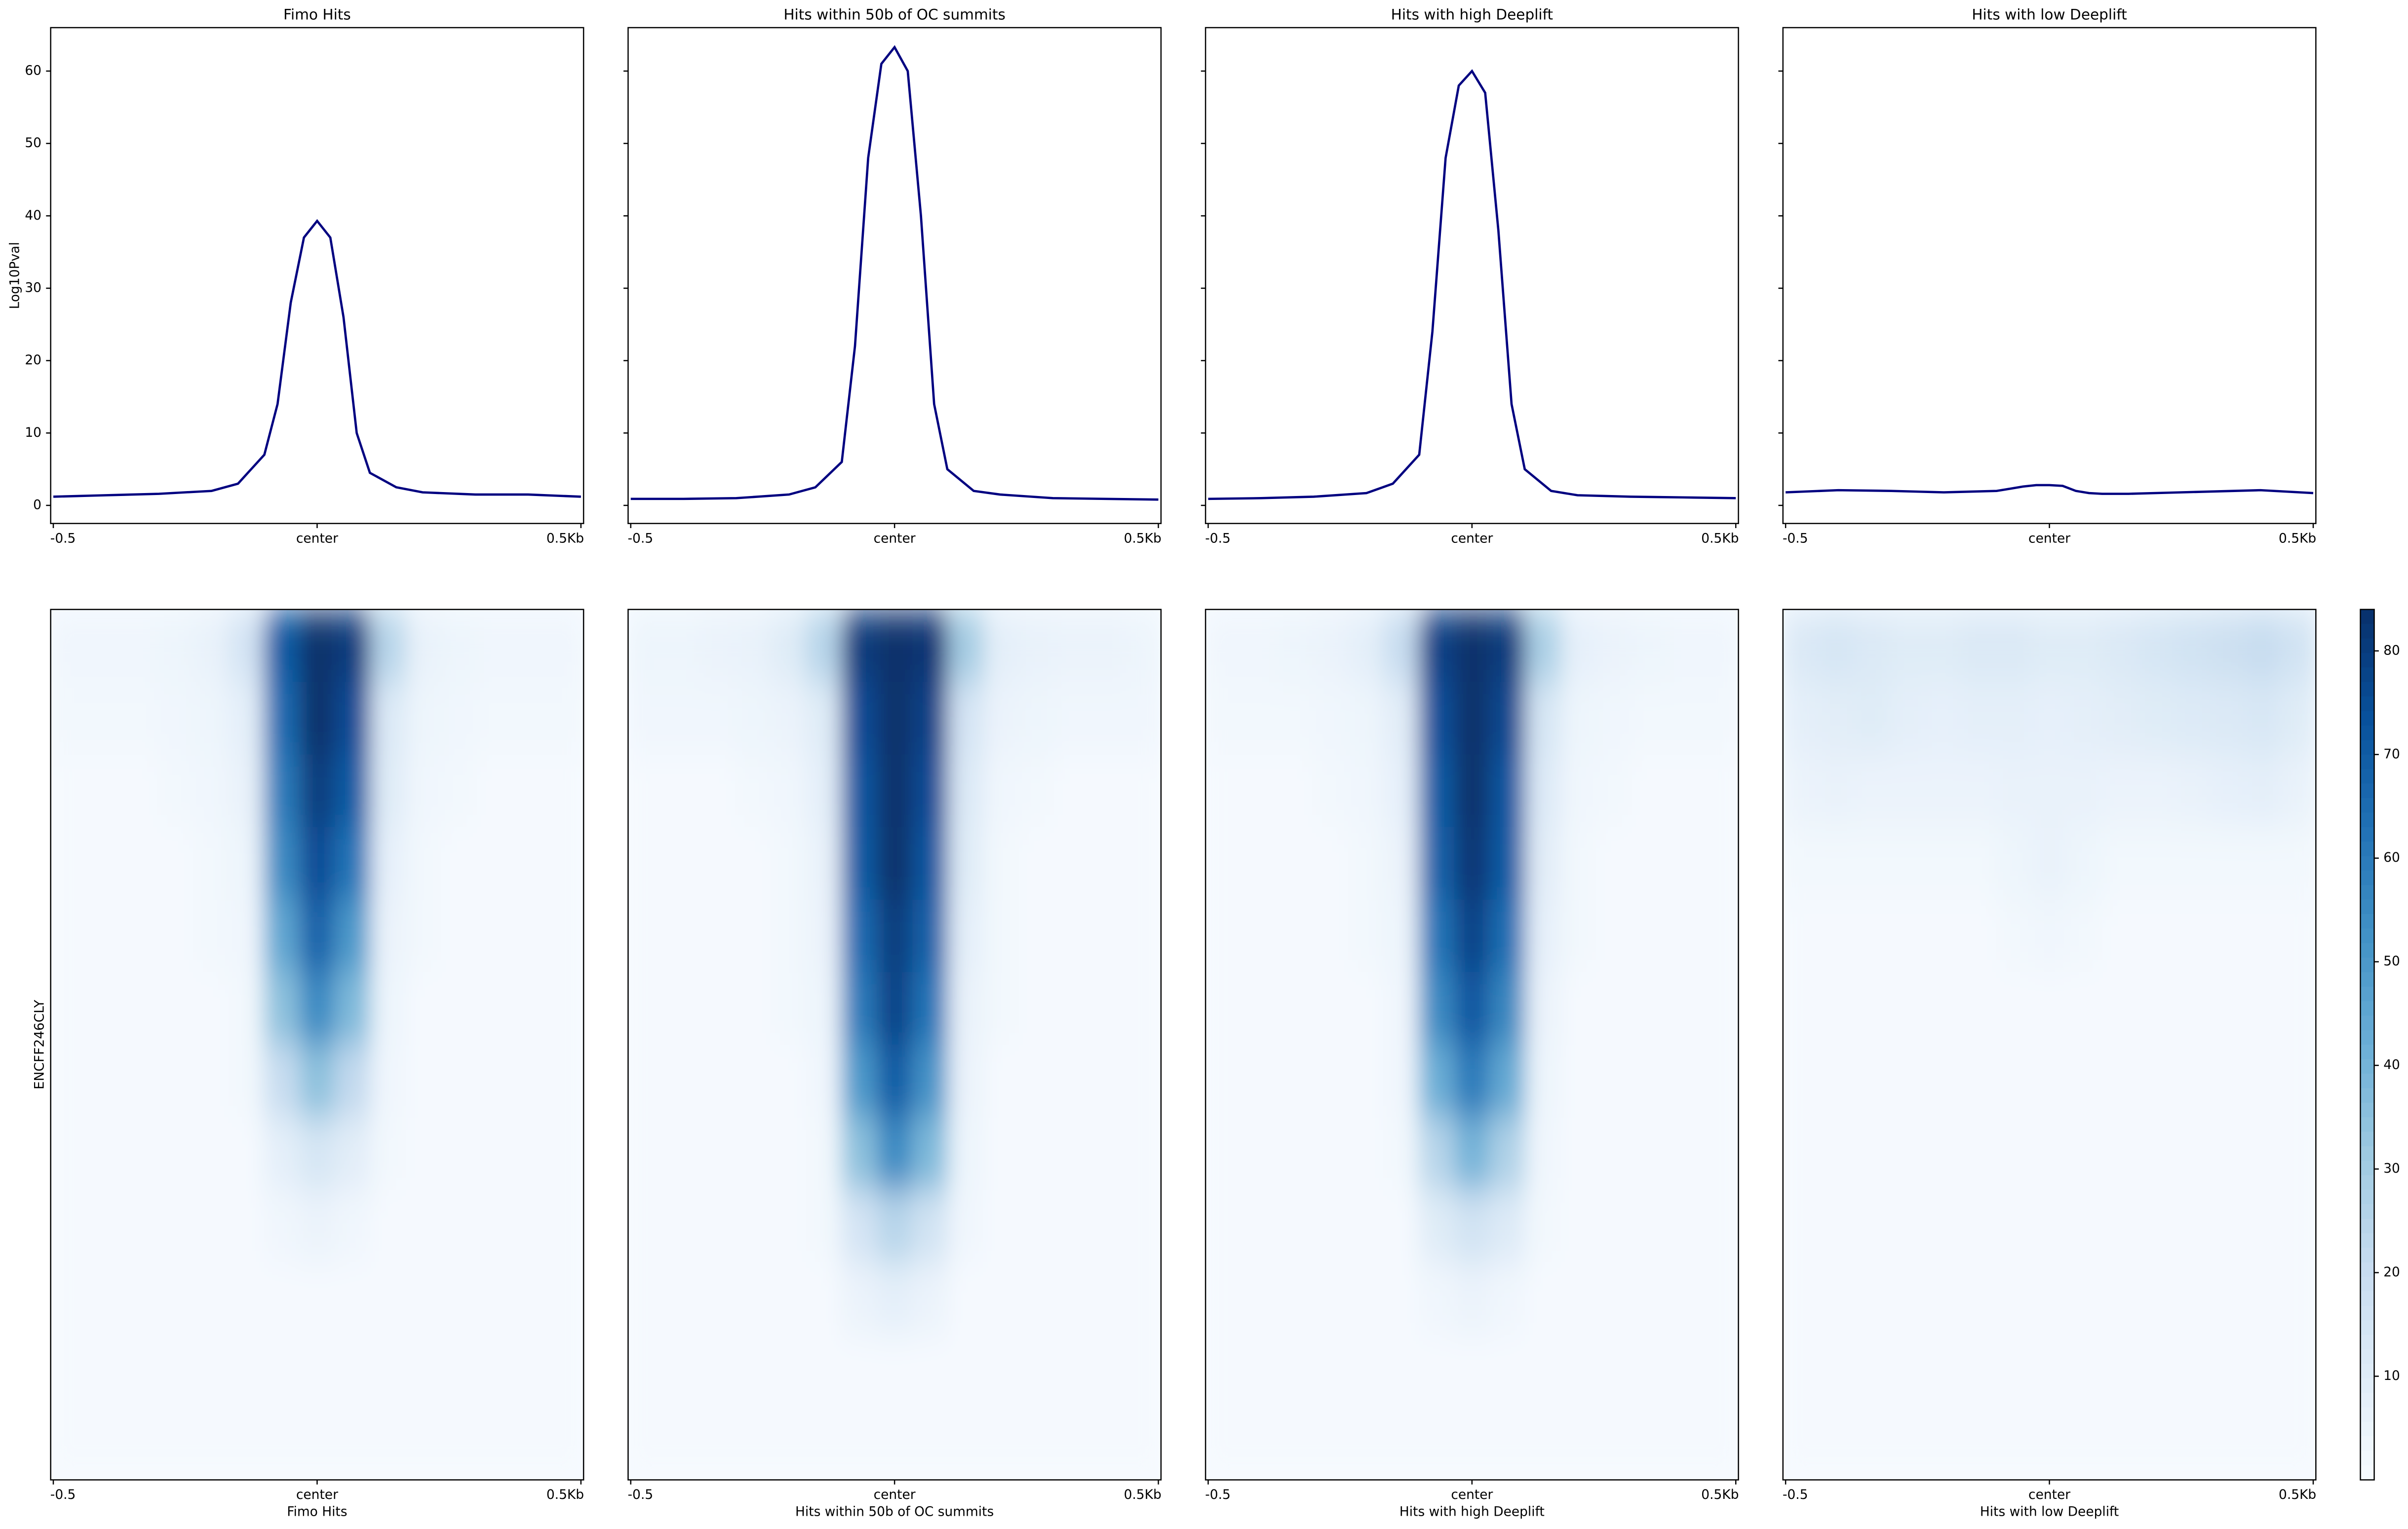 The image size is (2408, 1529). Describe the element at coordinates (2049, 1494) in the screenshot. I see `x-tick-label: center` at that location.